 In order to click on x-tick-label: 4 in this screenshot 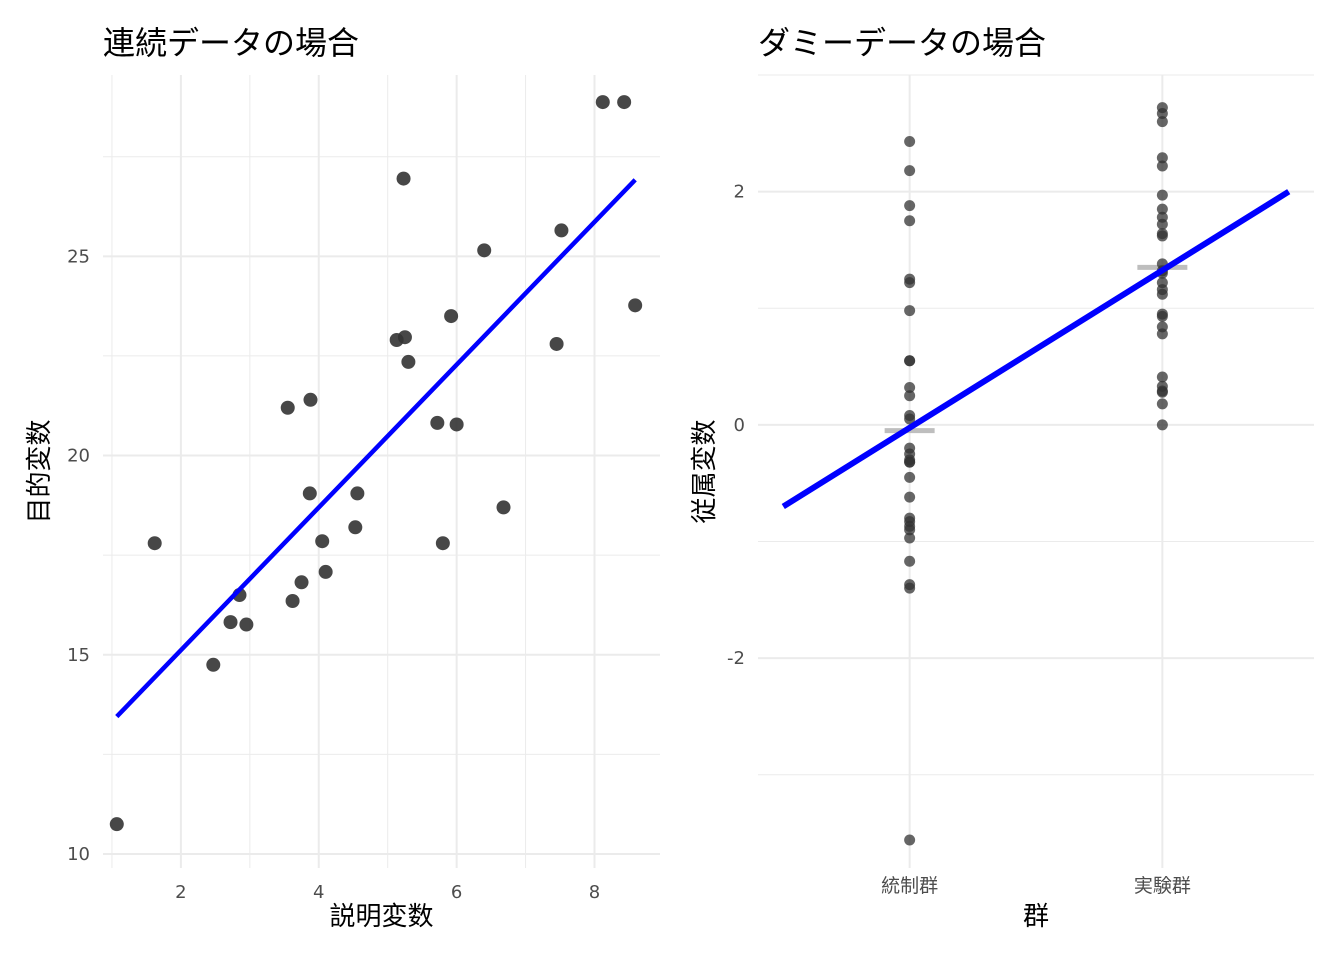, I will do `click(318, 892)`.